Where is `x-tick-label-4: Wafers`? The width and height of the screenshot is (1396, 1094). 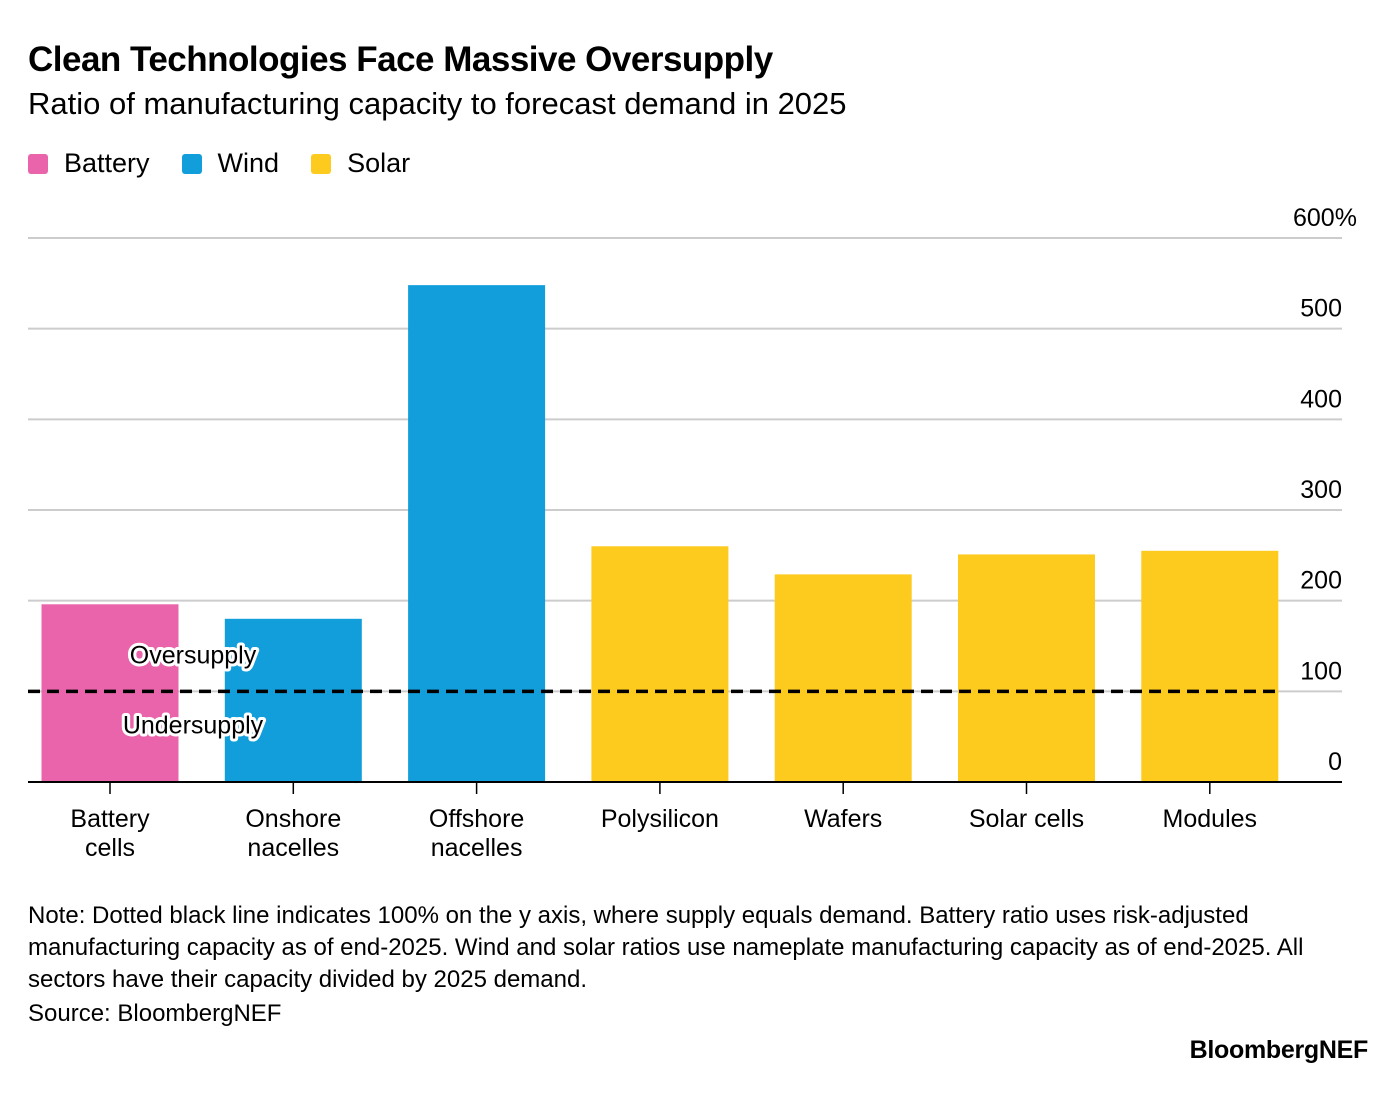
x-tick-label-4: Wafers is located at coordinates (843, 819).